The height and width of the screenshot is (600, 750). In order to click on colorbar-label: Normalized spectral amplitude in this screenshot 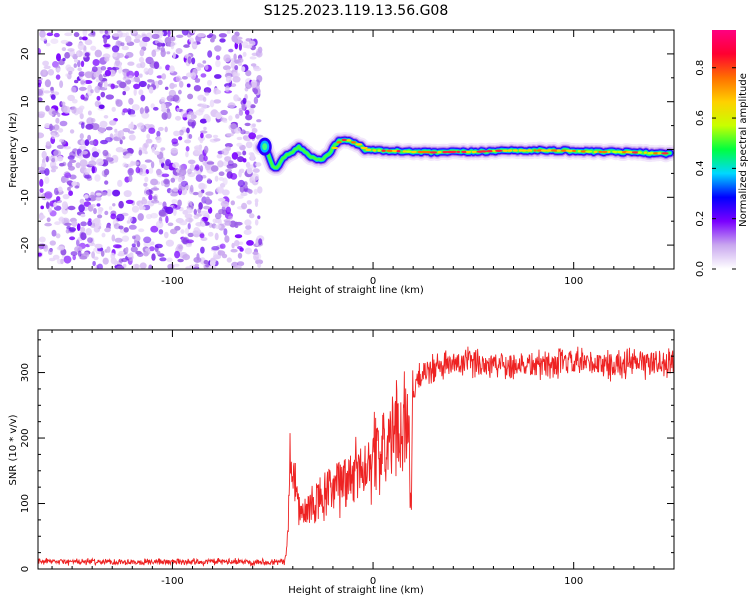, I will do `click(743, 150)`.